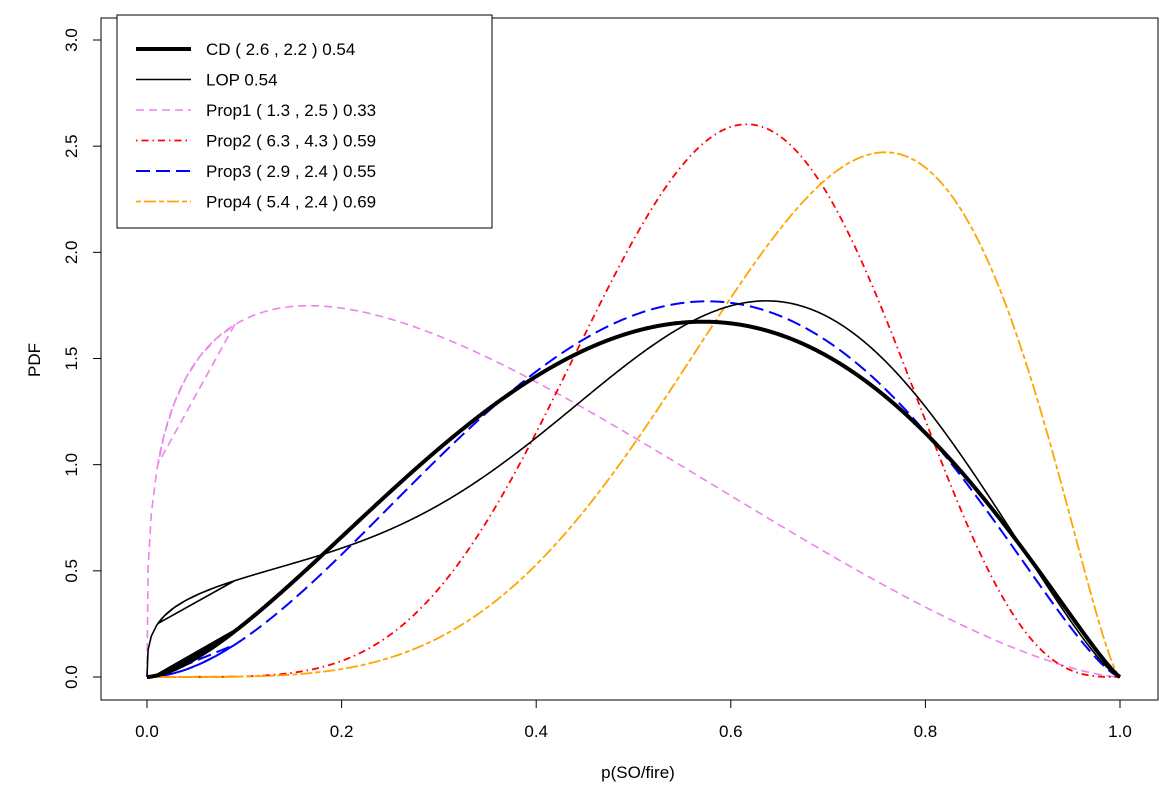 This screenshot has height=793, width=1162. What do you see at coordinates (71, 677) in the screenshot?
I see `y-tick-label: 0.0` at bounding box center [71, 677].